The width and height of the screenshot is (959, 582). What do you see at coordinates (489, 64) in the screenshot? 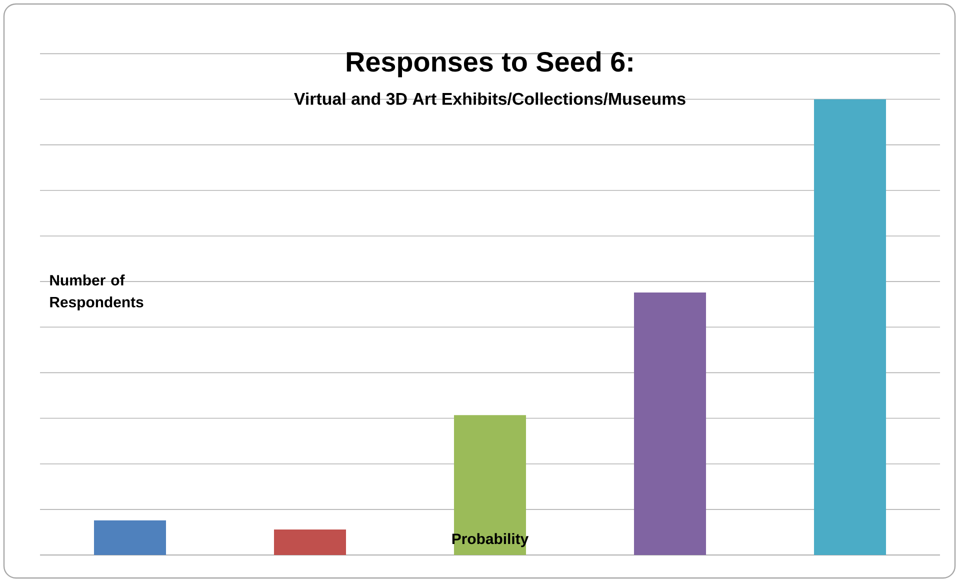
I see `chart-title: Responses to Seed 6:` at bounding box center [489, 64].